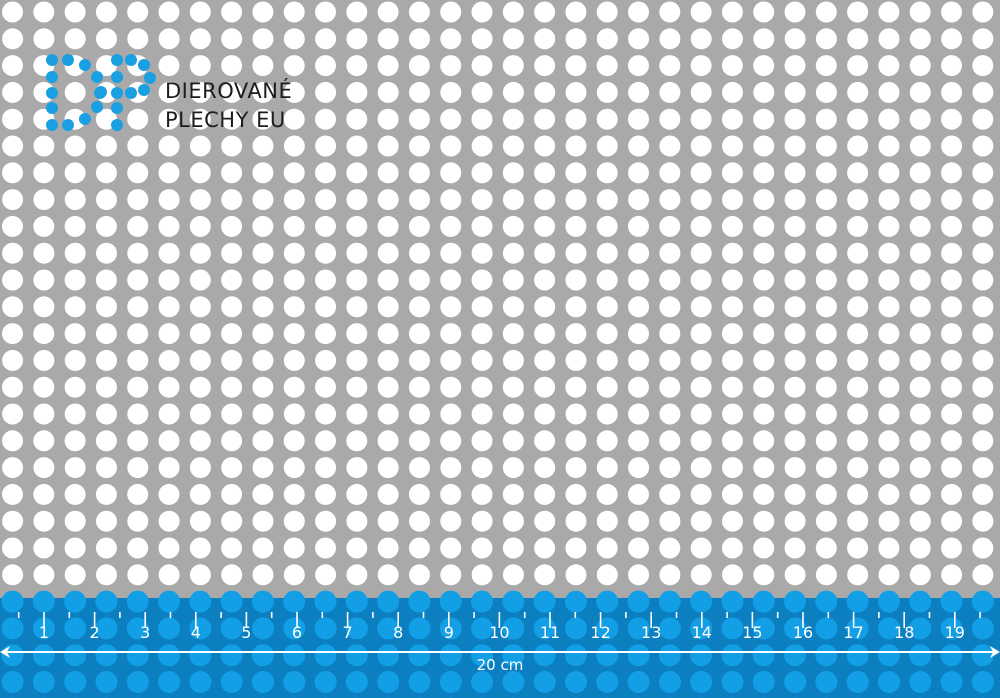 This screenshot has width=1000, height=698. Describe the element at coordinates (499, 632) in the screenshot. I see `ruler-label: 10` at that location.